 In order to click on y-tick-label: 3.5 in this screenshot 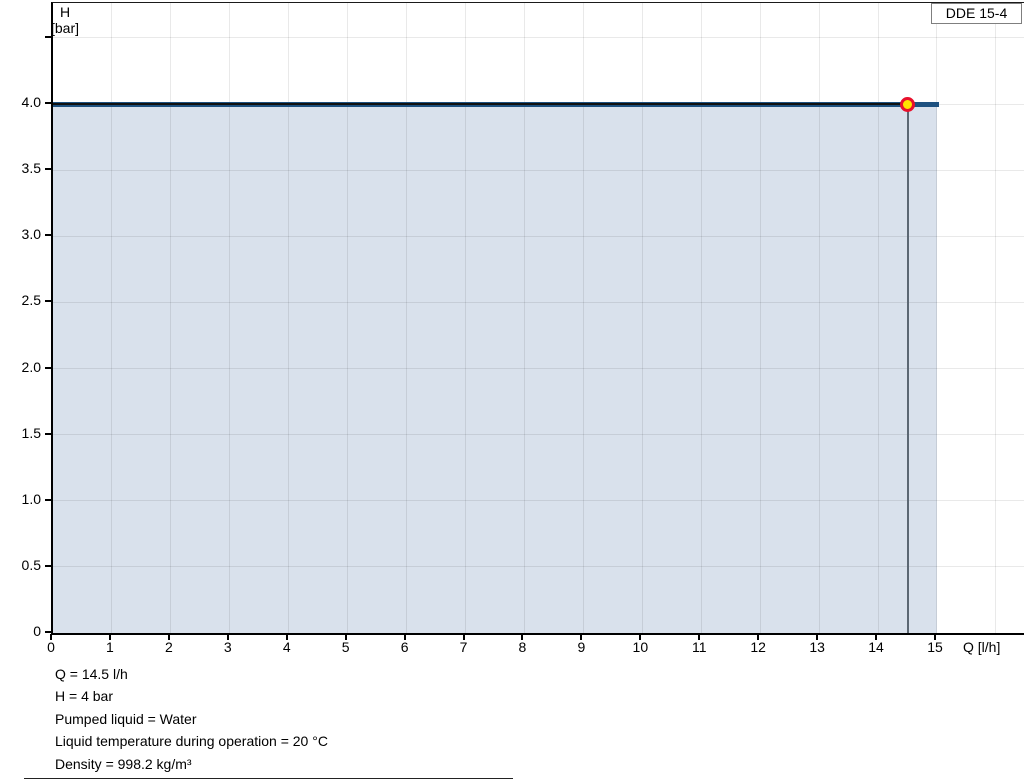, I will do `click(31, 168)`.